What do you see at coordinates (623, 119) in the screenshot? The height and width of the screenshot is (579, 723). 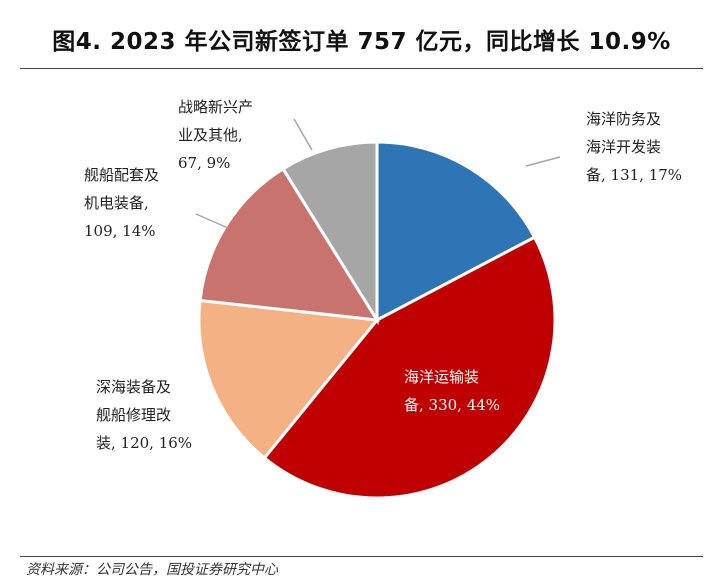 I see `slice-label-line: 海洋防务及` at bounding box center [623, 119].